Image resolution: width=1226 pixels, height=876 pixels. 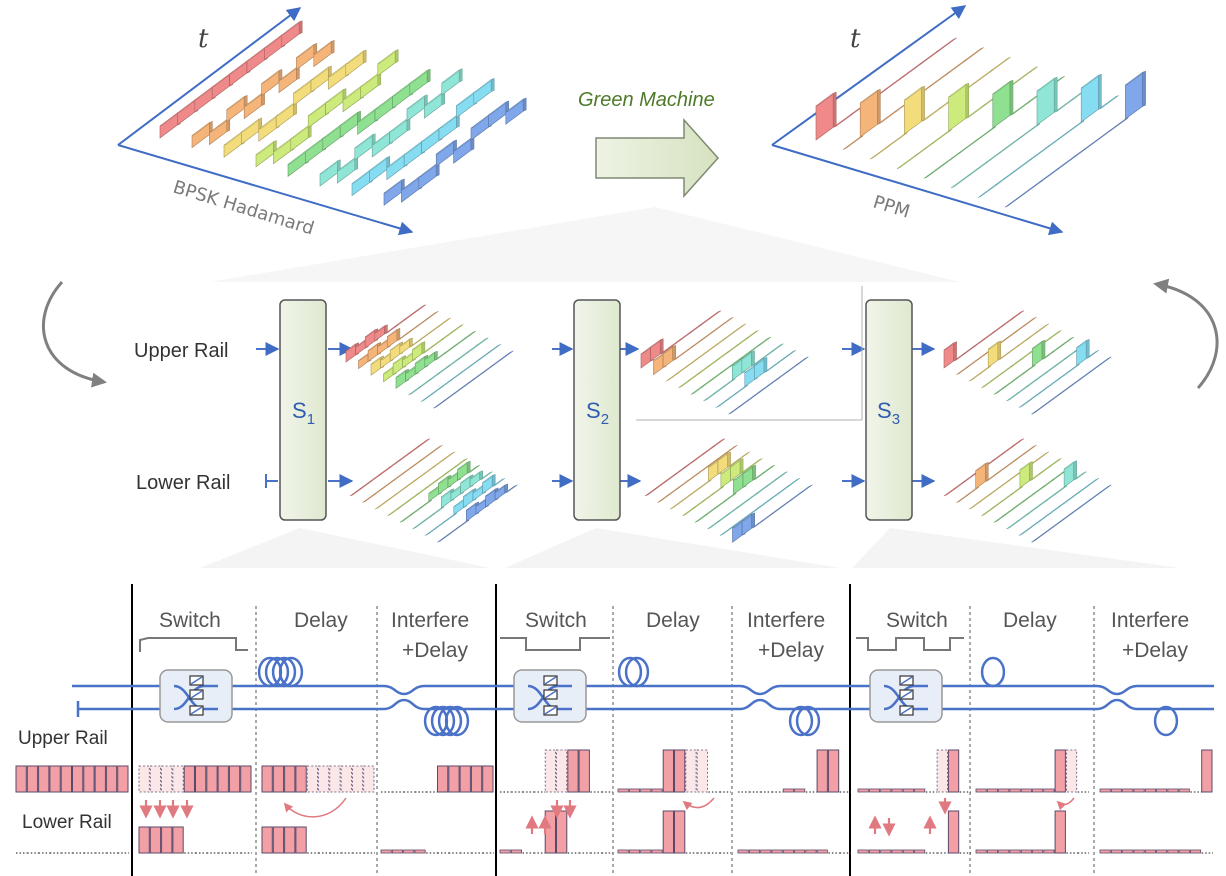 I want to click on mid-pulse-side, so click(x=741, y=466).